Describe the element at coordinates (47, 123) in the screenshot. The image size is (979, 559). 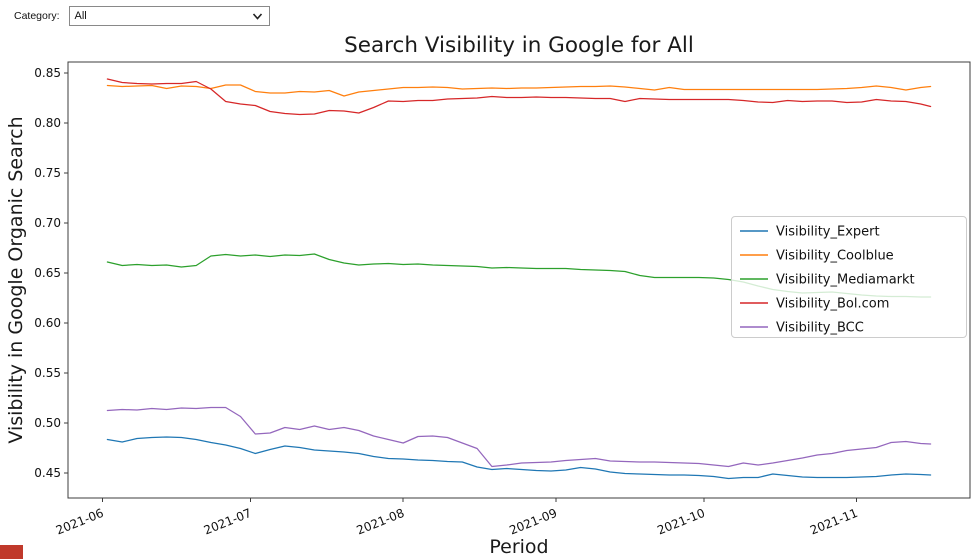
I see `y-tick-label: 0.80` at that location.